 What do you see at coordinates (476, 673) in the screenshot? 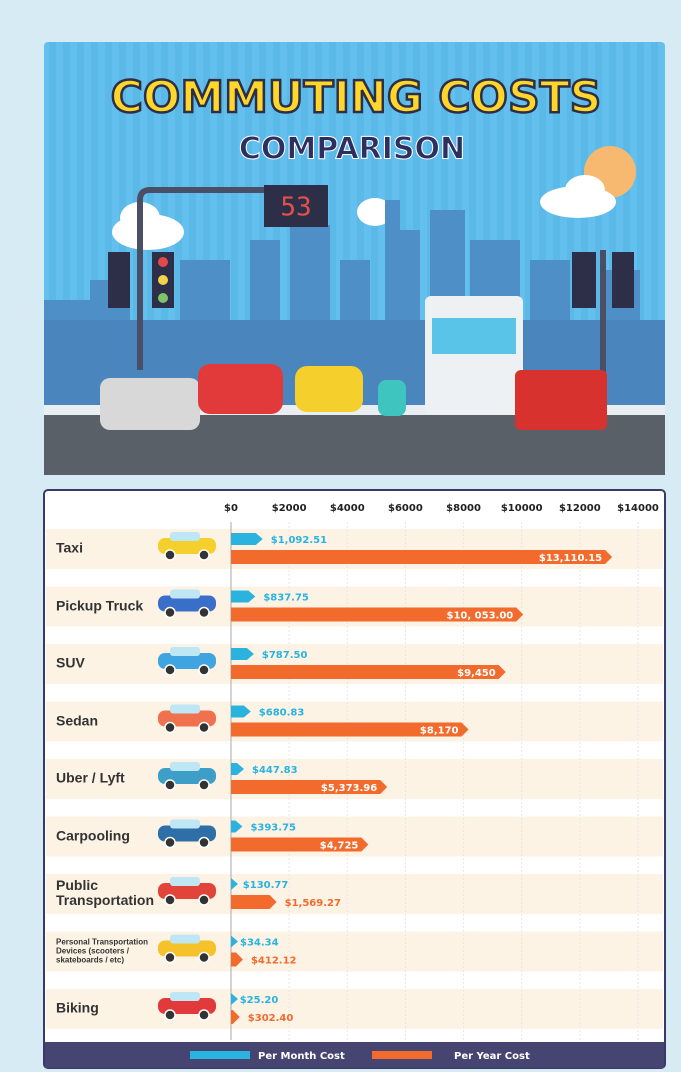
I see `value-label: $9,450` at bounding box center [476, 673].